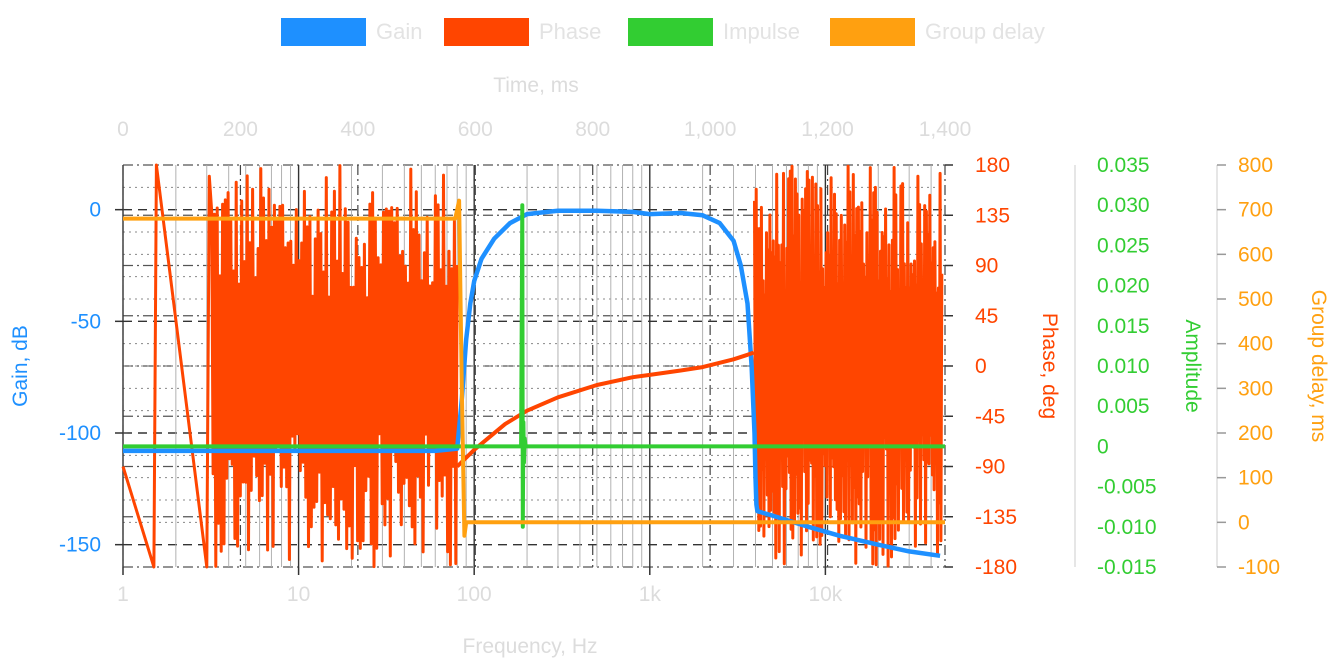 This screenshot has height=670, width=1340. Describe the element at coordinates (986, 316) in the screenshot. I see `y-phase-tick-label: 45` at that location.